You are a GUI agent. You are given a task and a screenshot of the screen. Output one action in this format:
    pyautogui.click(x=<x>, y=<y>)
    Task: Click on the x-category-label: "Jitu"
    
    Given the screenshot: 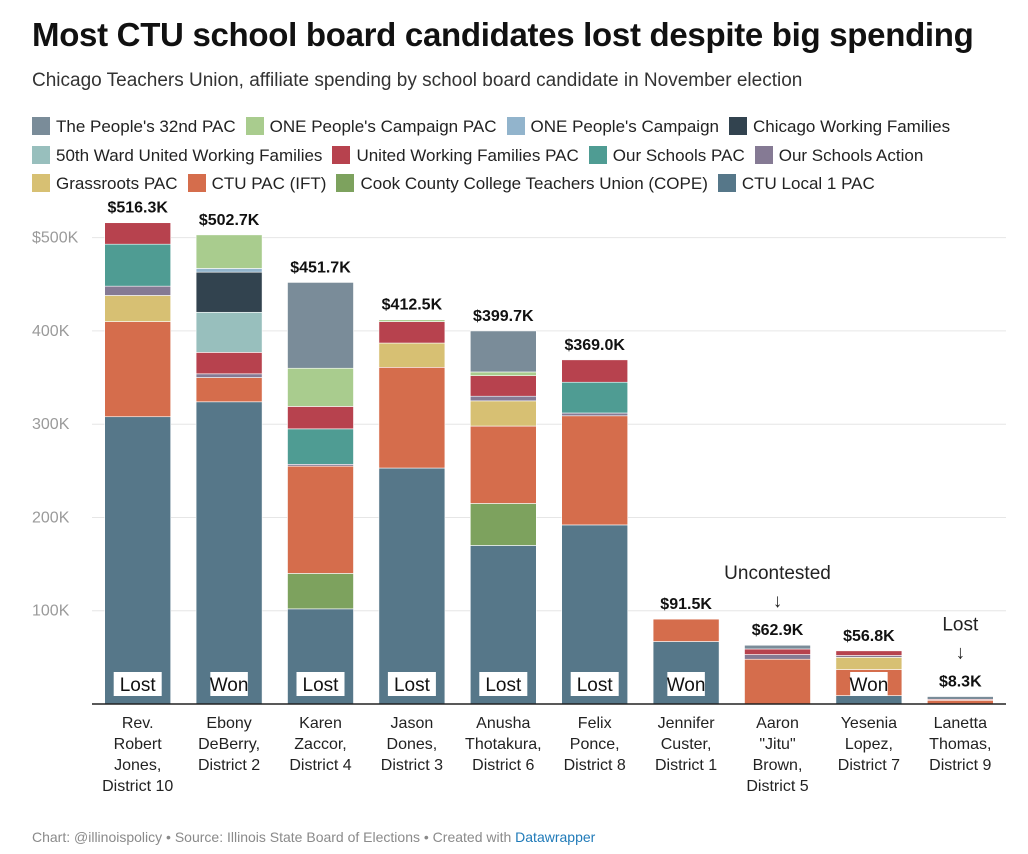 What is the action you would take?
    pyautogui.click(x=777, y=744)
    